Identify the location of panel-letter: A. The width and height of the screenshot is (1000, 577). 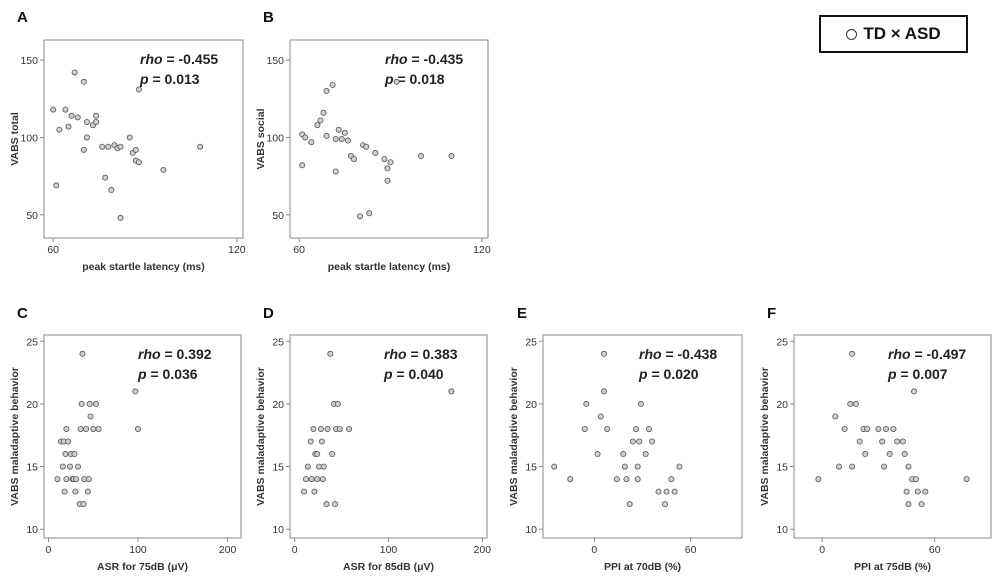
(22, 17).